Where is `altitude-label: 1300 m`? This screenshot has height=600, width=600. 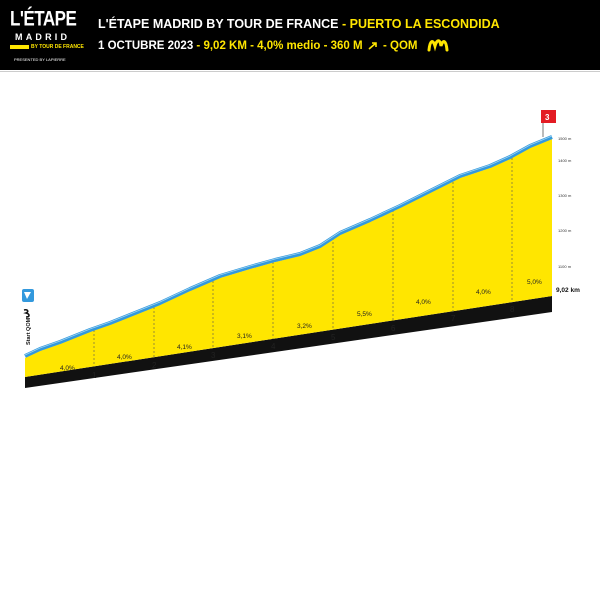
altitude-label: 1300 m is located at coordinates (565, 195).